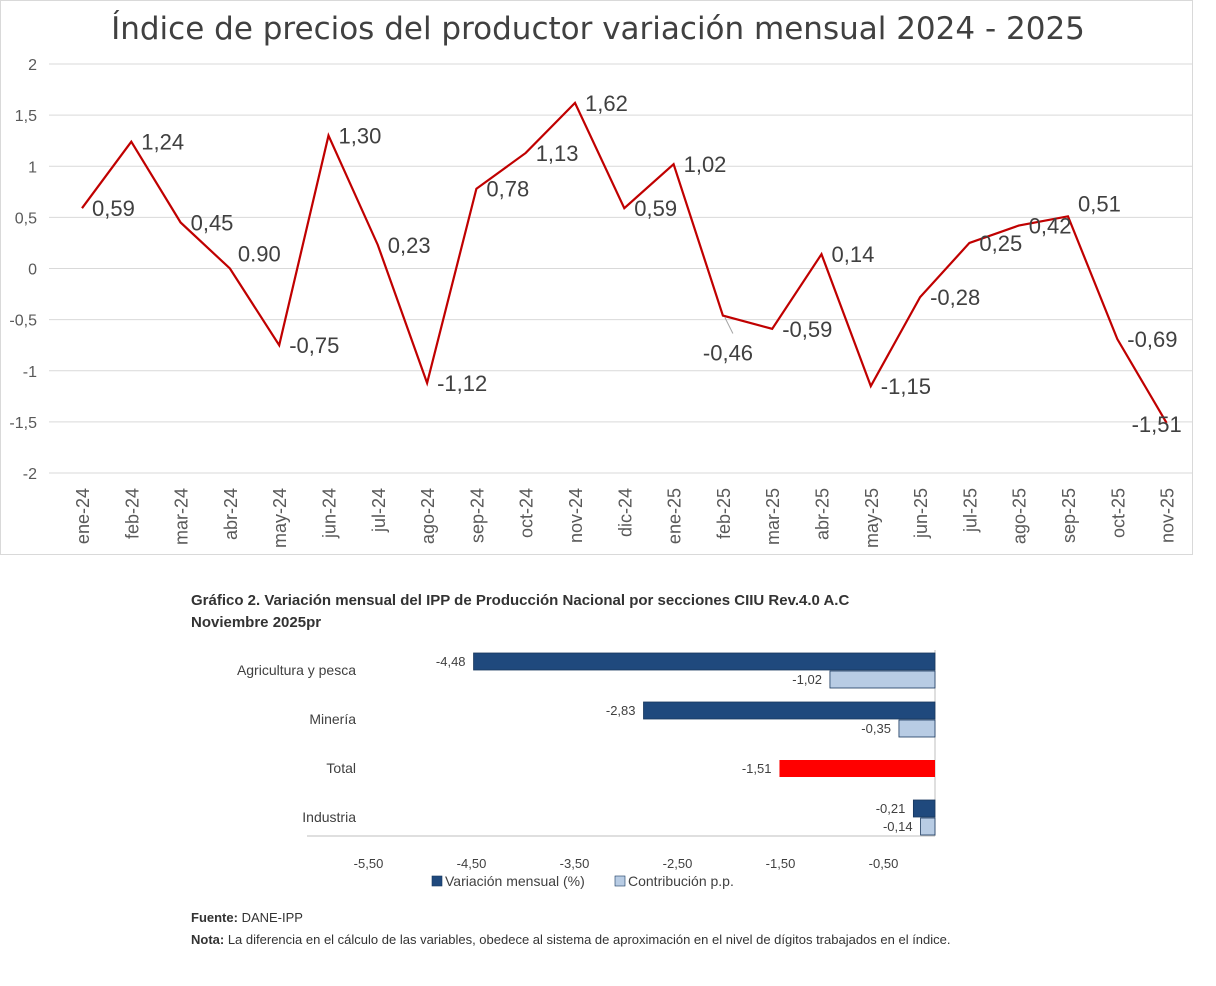  Describe the element at coordinates (606, 103) in the screenshot. I see `data-label: 1,62` at that location.